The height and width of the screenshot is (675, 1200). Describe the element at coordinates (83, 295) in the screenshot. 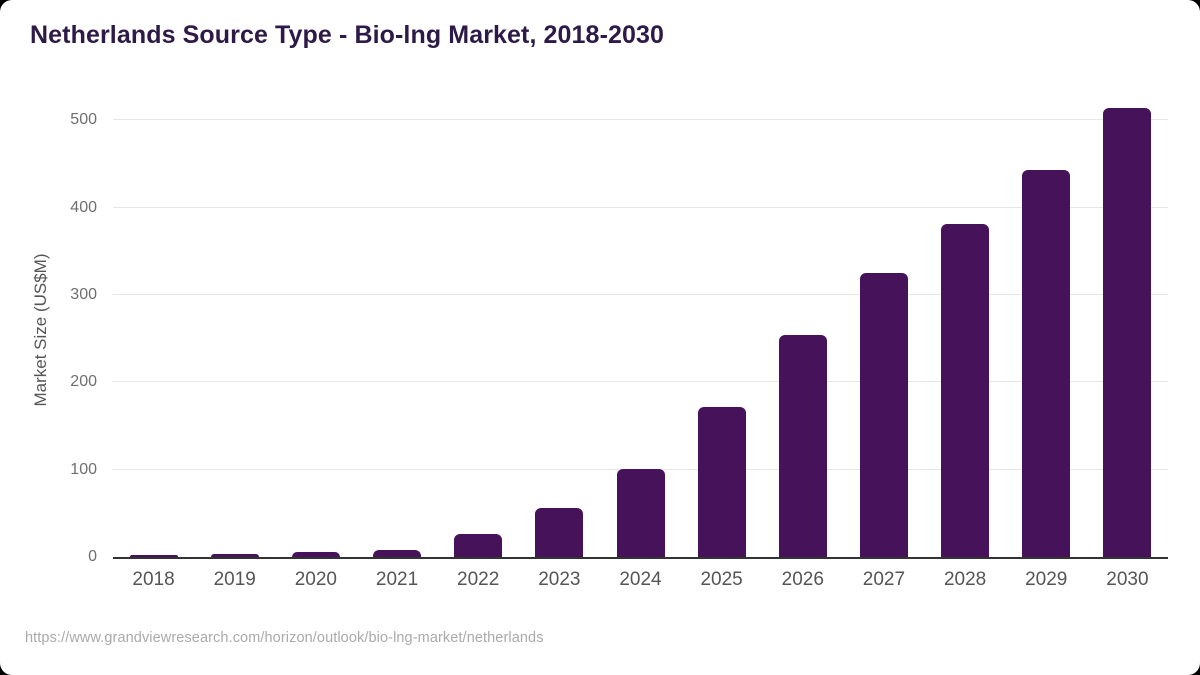

I see `y-tick-label-300: 300` at that location.